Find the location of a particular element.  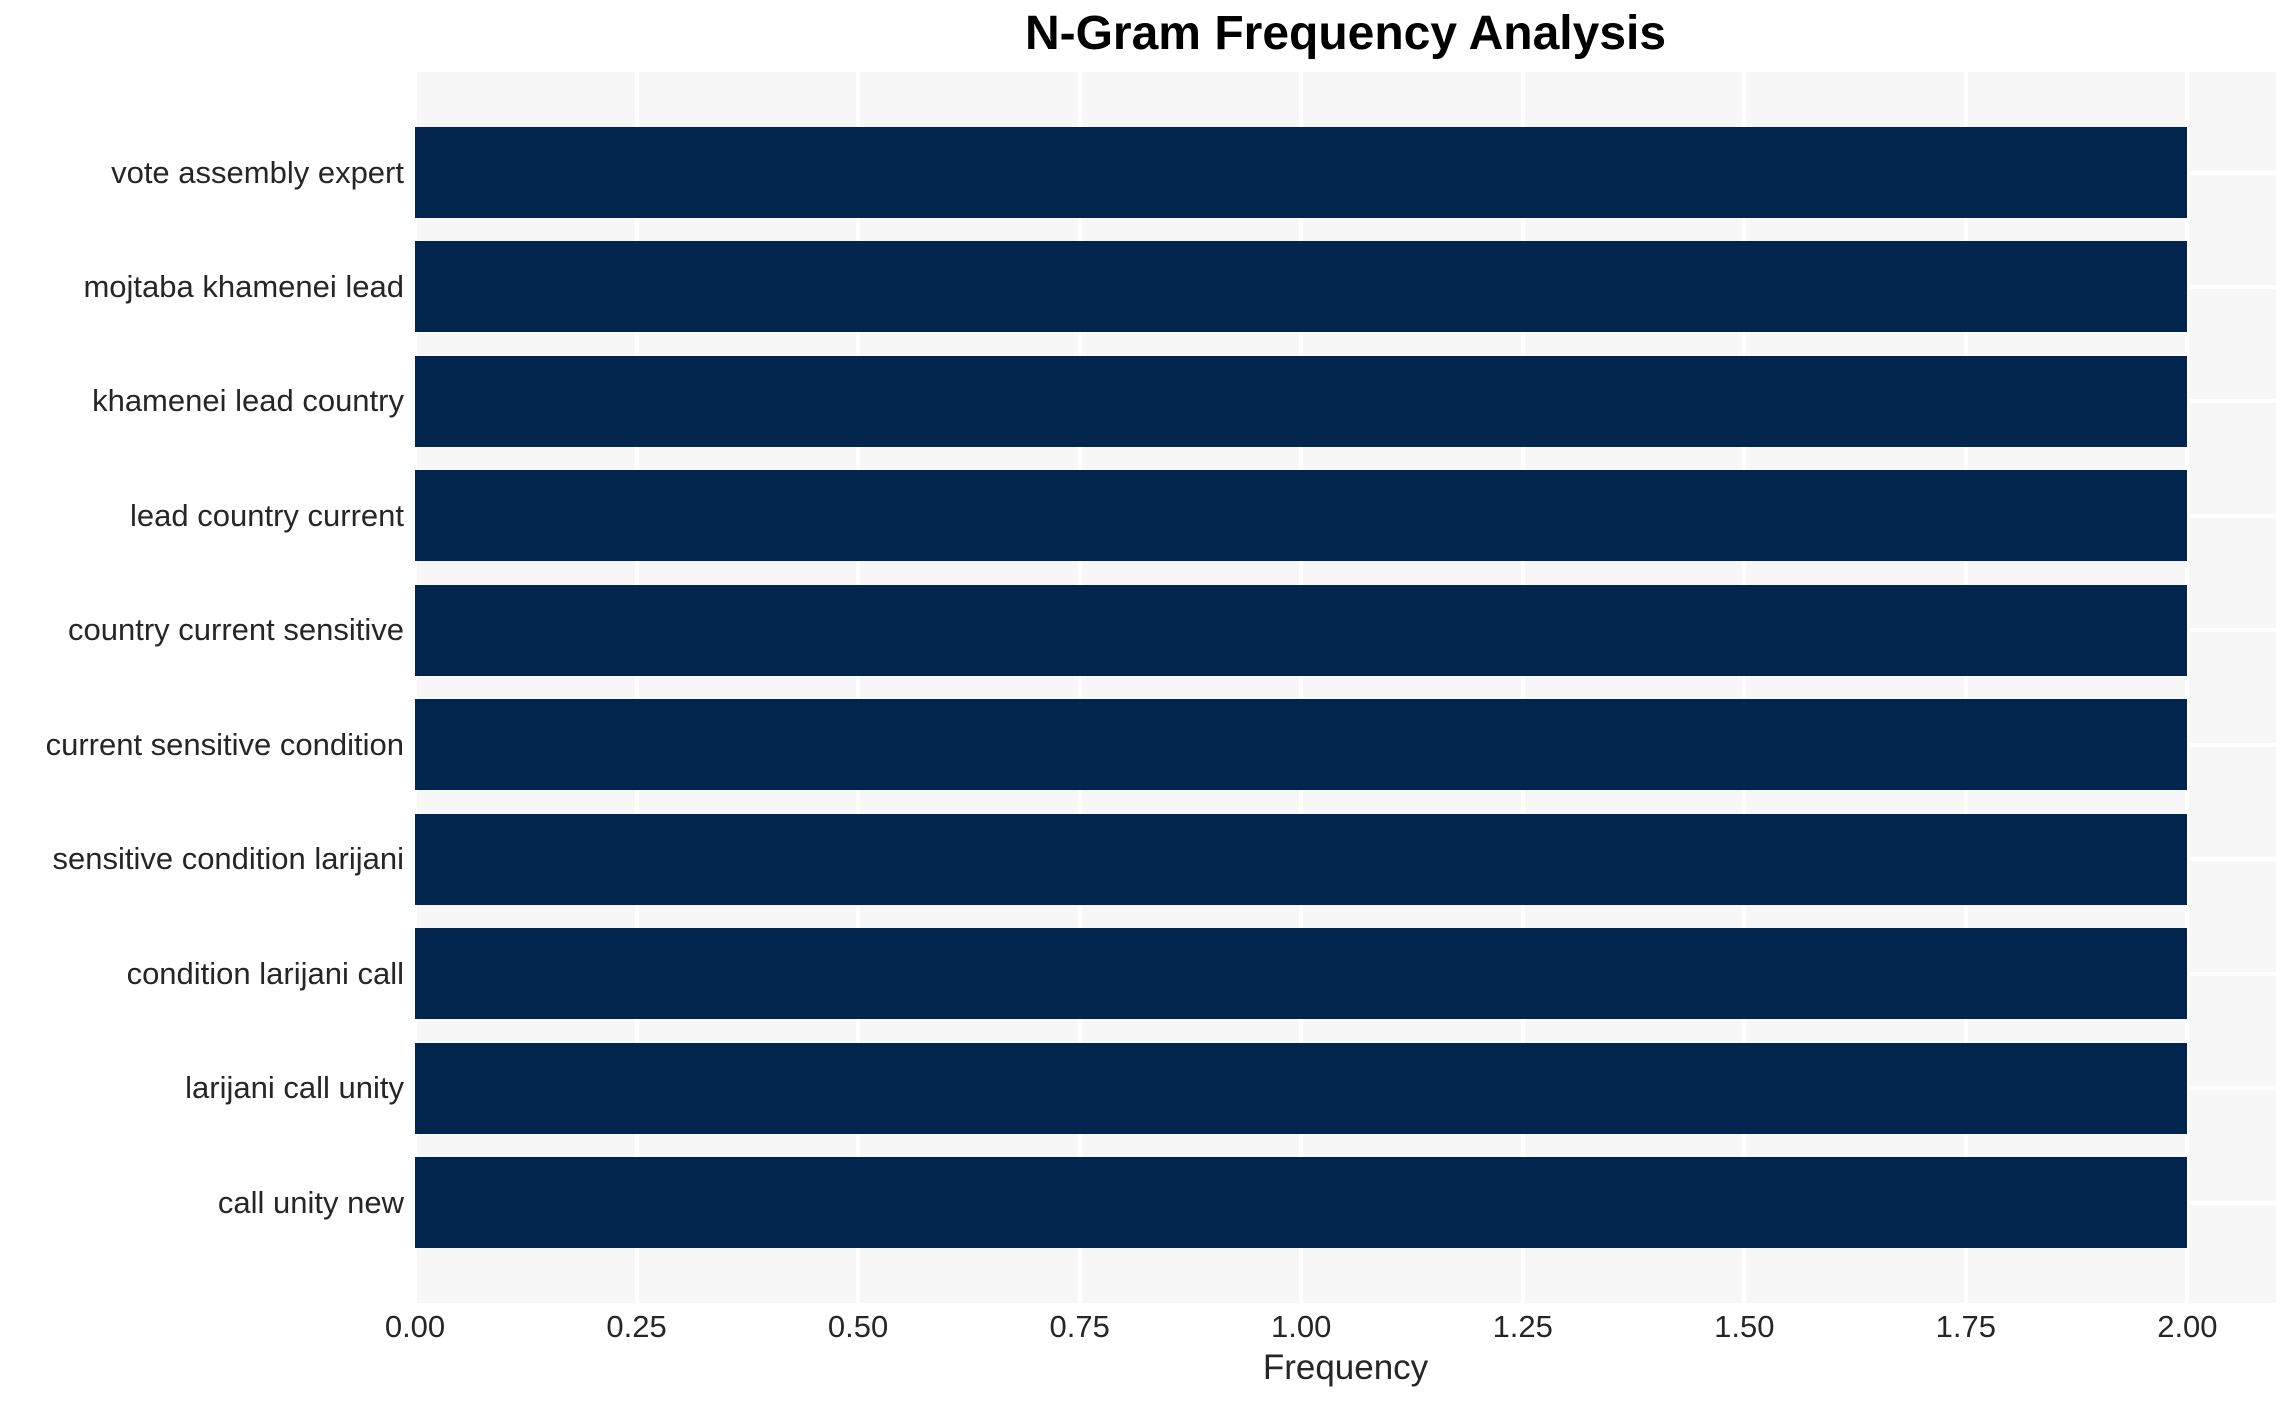

bar-khamenei-lead-country is located at coordinates (1301, 401).